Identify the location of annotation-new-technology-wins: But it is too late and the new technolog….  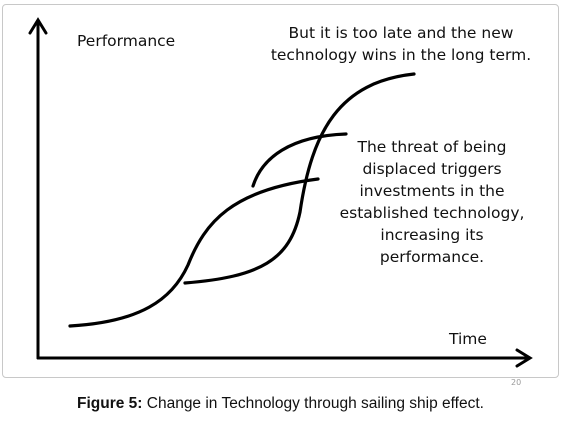
(401, 44).